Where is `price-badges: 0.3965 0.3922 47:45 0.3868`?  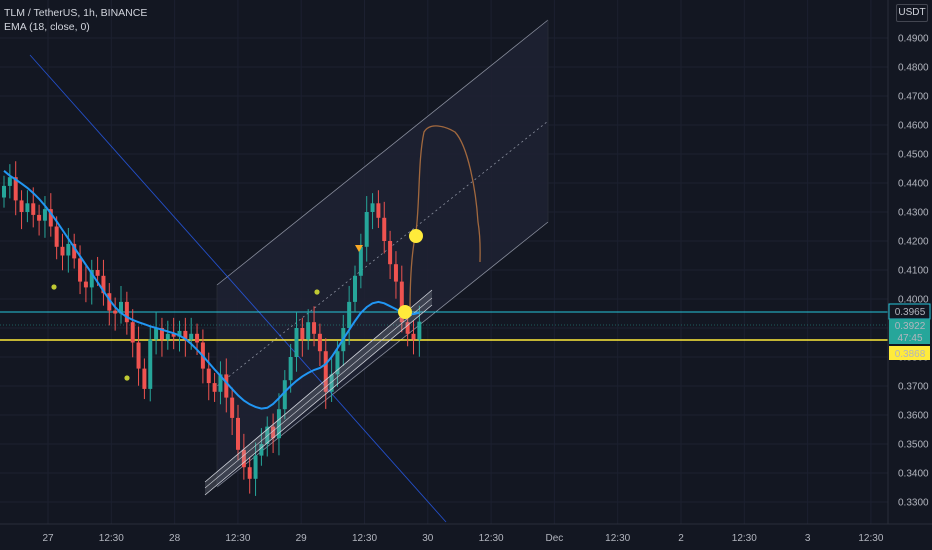
price-badges: 0.3965 0.3922 47:45 0.3868 is located at coordinates (909, 331).